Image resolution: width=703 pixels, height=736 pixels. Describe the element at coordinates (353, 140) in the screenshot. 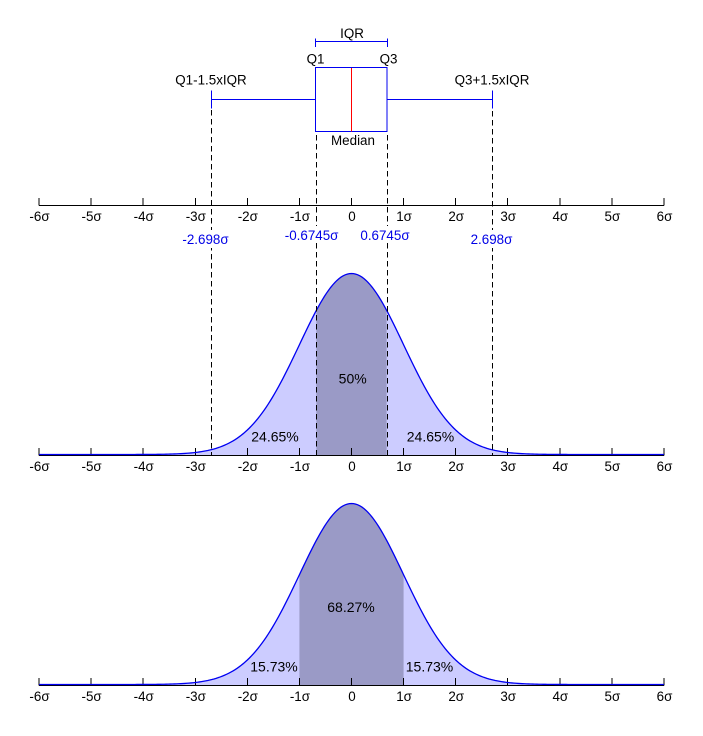

I see `svg-text: Median` at that location.